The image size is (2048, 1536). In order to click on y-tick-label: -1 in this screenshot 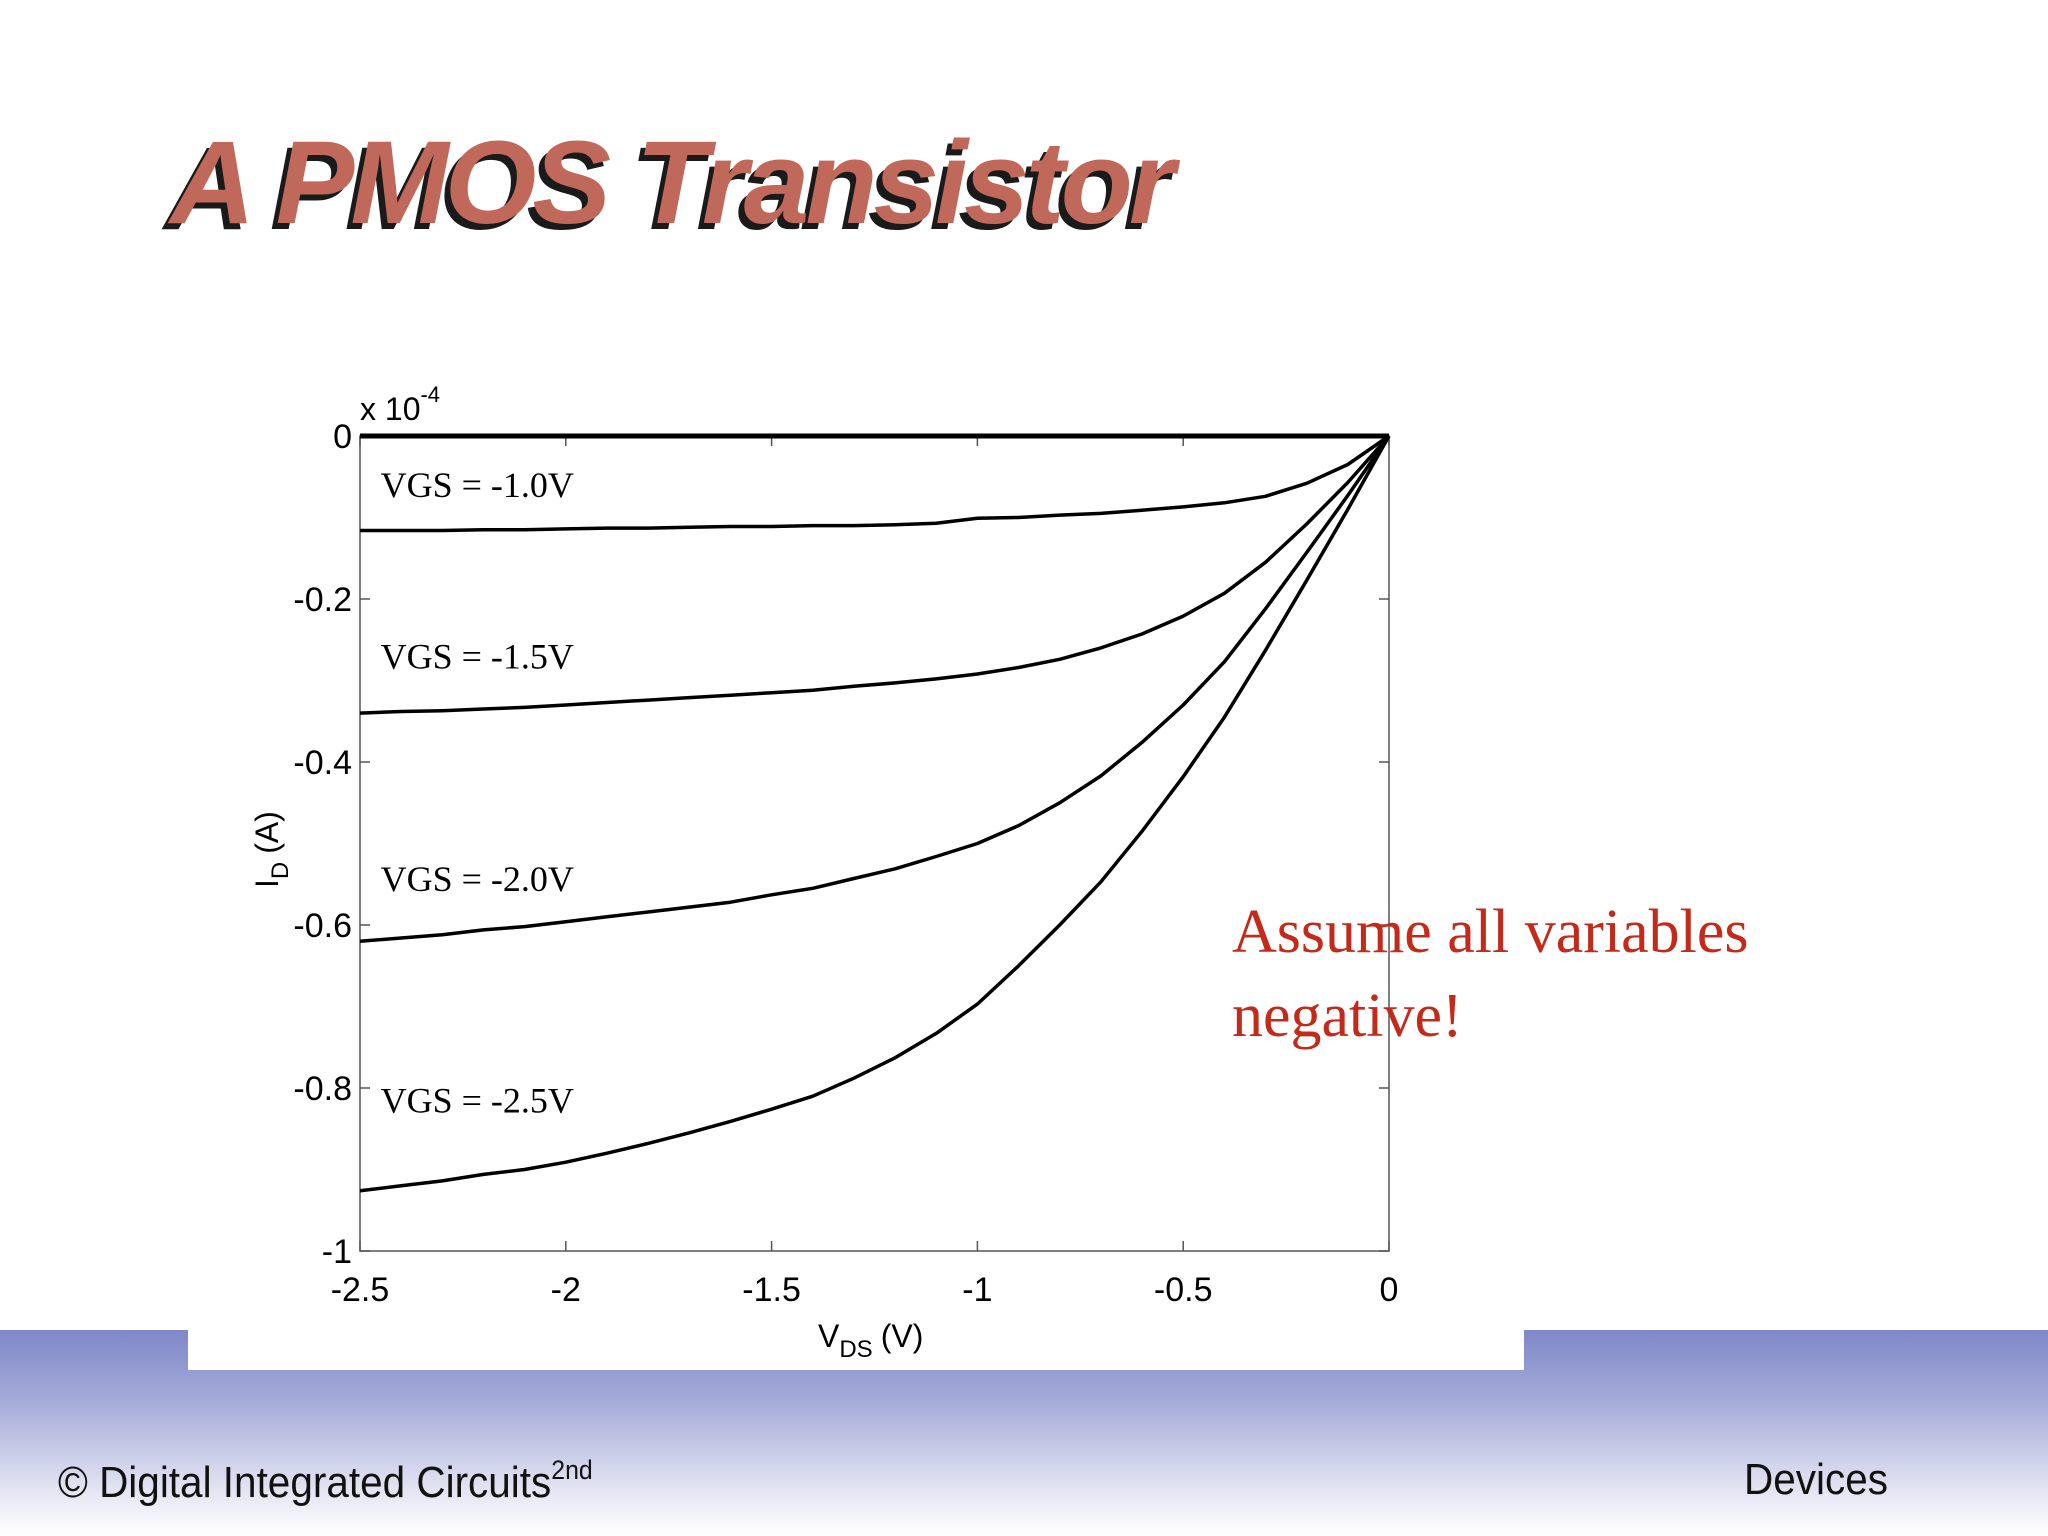, I will do `click(337, 1252)`.